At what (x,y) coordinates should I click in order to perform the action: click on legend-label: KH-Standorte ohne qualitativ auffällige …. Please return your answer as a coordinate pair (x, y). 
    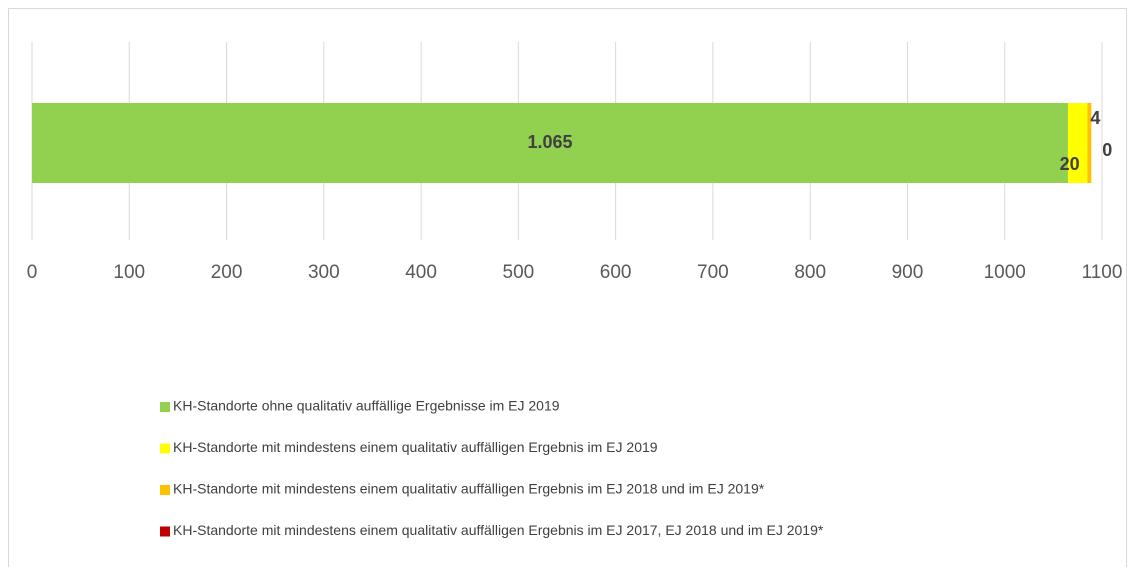
    Looking at the image, I should click on (366, 406).